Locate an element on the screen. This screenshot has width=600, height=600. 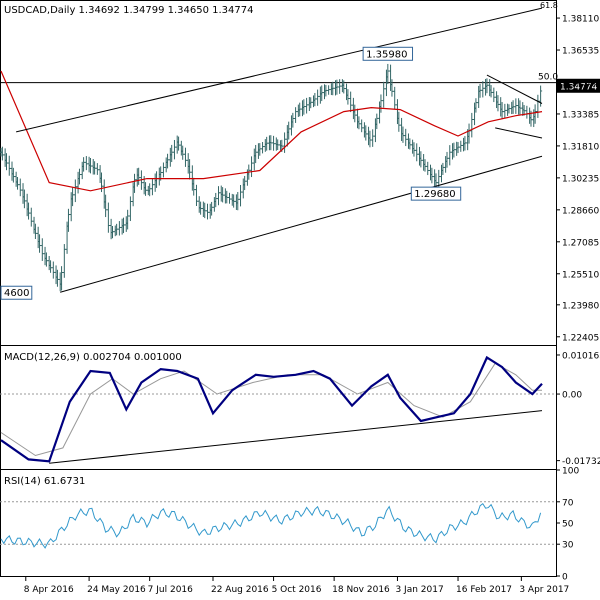
price-tick-label: 1.23980 is located at coordinates (580, 306).